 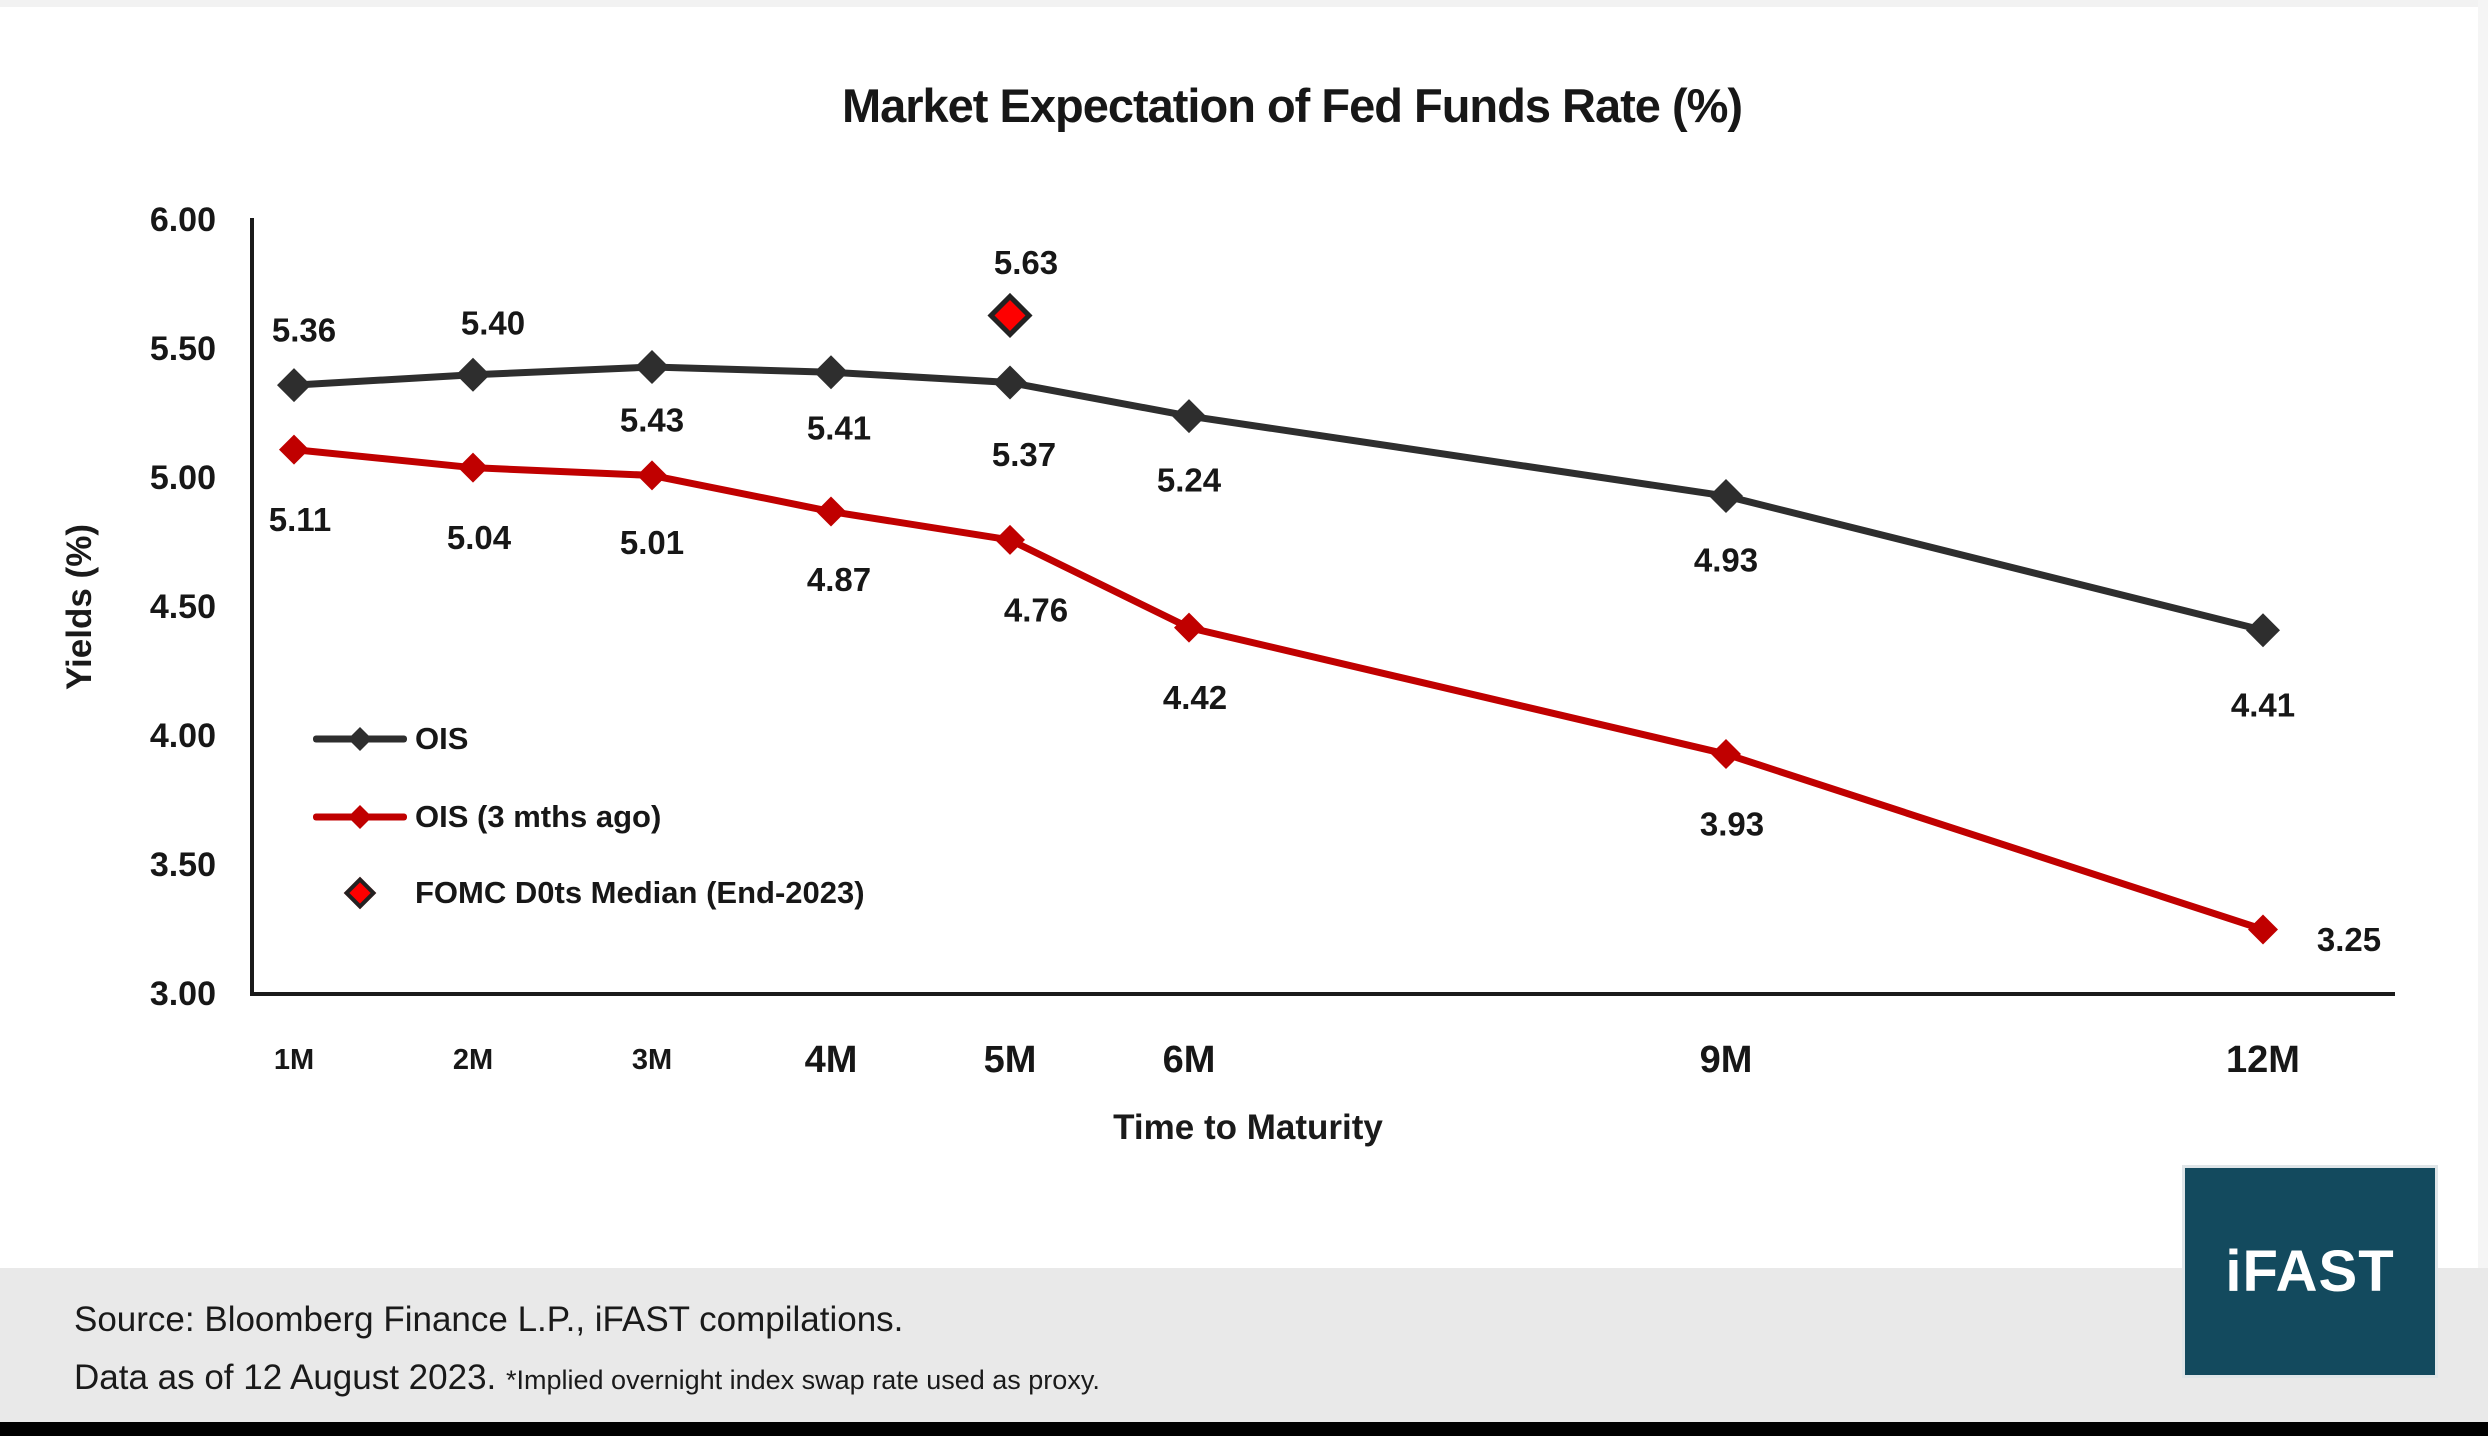 What do you see at coordinates (1244, 3) in the screenshot?
I see `top-edge-strip` at bounding box center [1244, 3].